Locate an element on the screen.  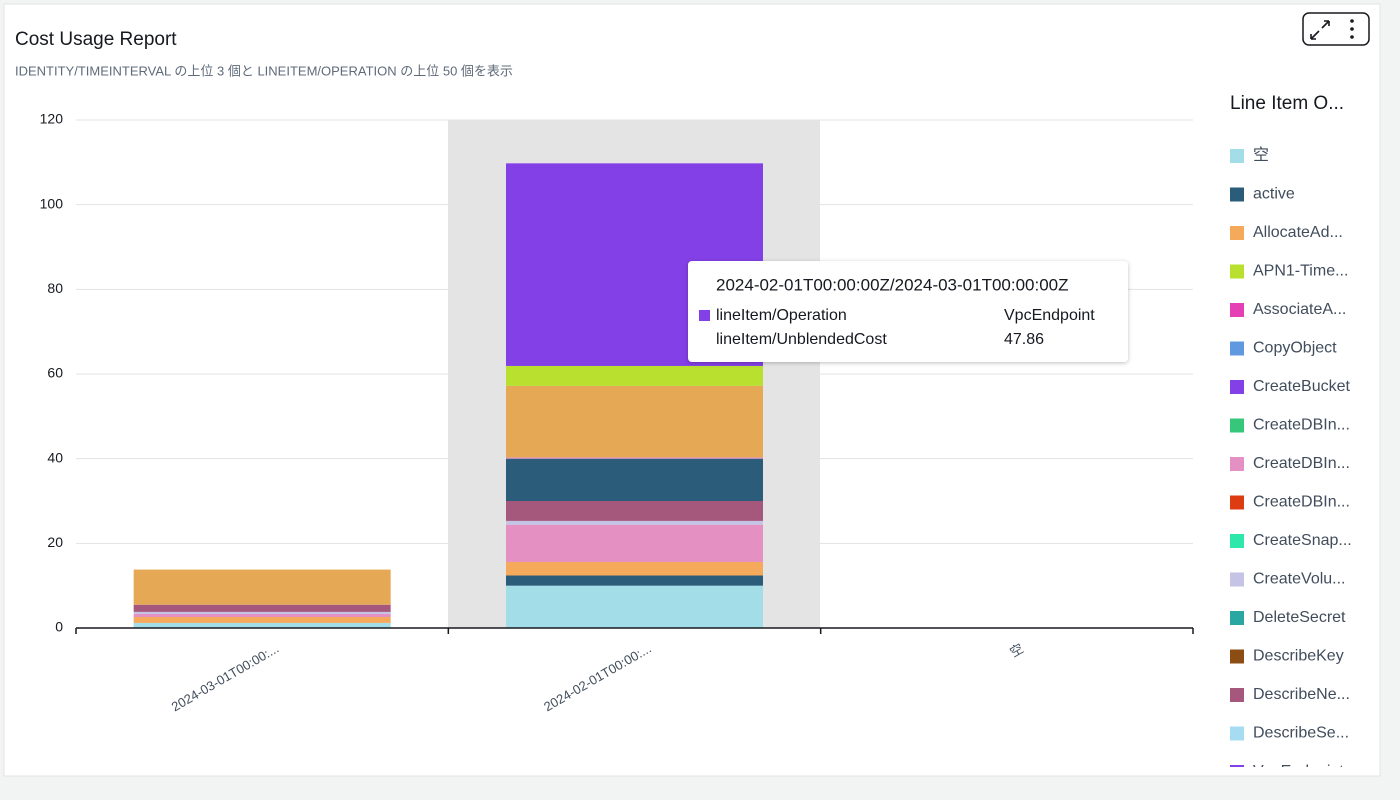
y-tick-label: 40 is located at coordinates (55, 457).